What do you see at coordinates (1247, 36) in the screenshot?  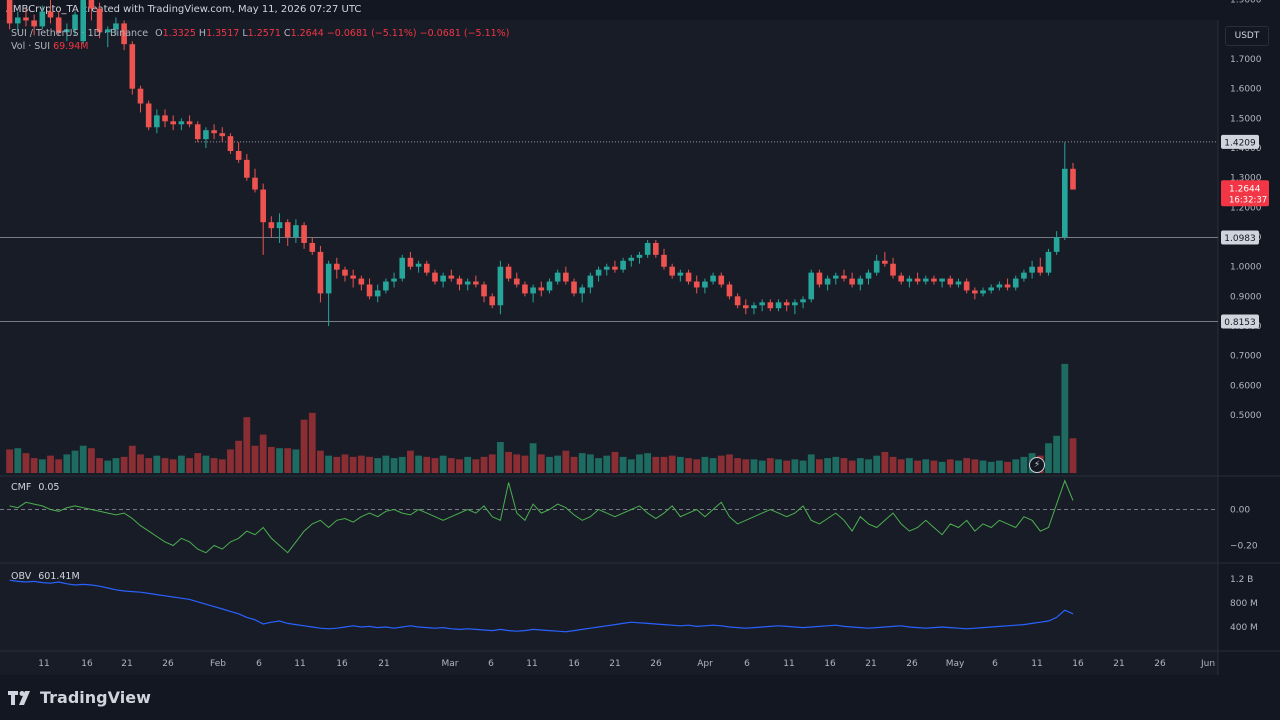 I see `currency-button: USDT` at bounding box center [1247, 36].